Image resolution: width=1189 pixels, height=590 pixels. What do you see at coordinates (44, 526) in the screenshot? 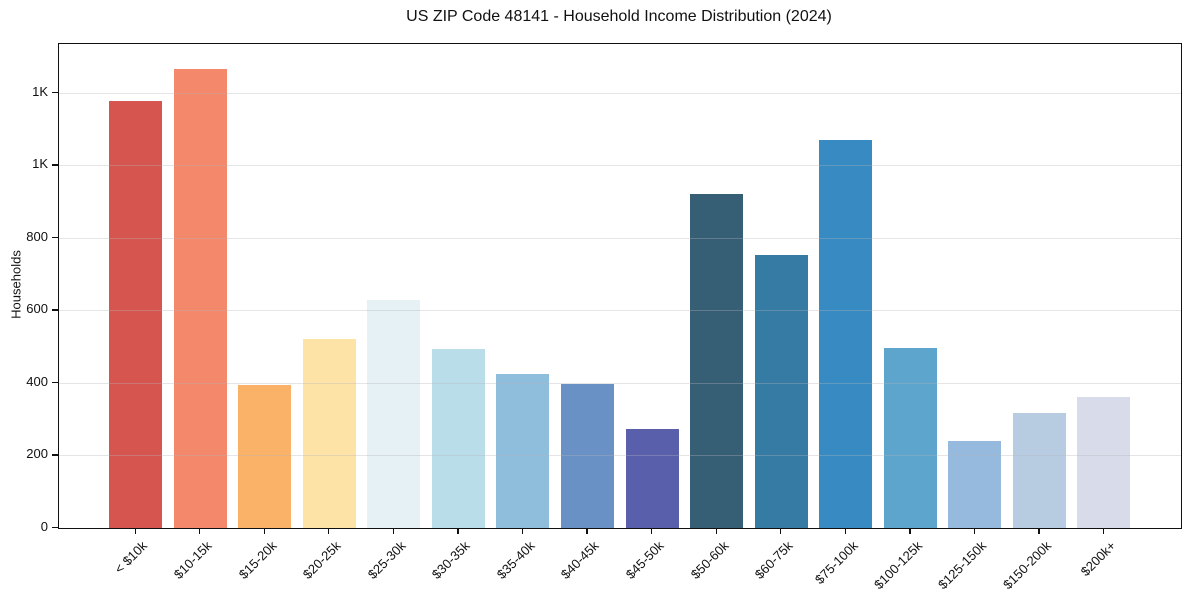
I see `y-tick-label: 0` at bounding box center [44, 526].